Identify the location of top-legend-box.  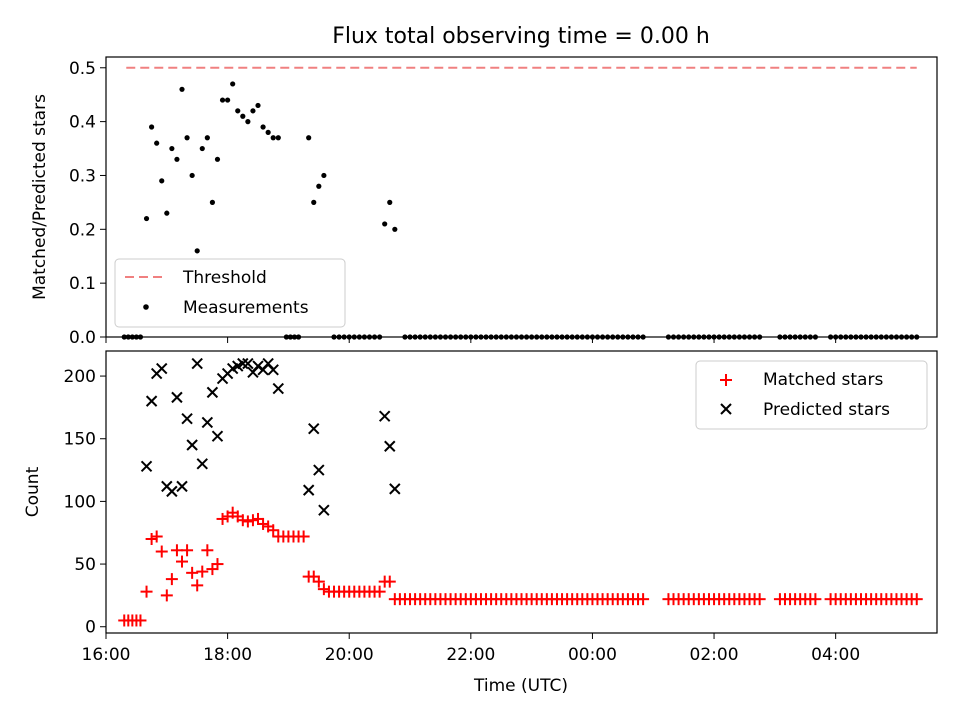
(230, 293).